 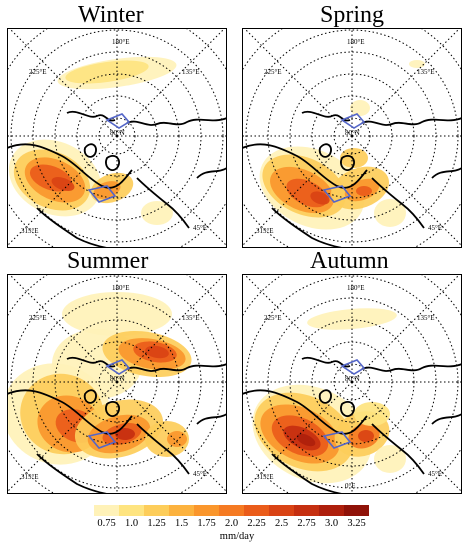 I want to click on spring-title: Spring, so click(x=352, y=15).